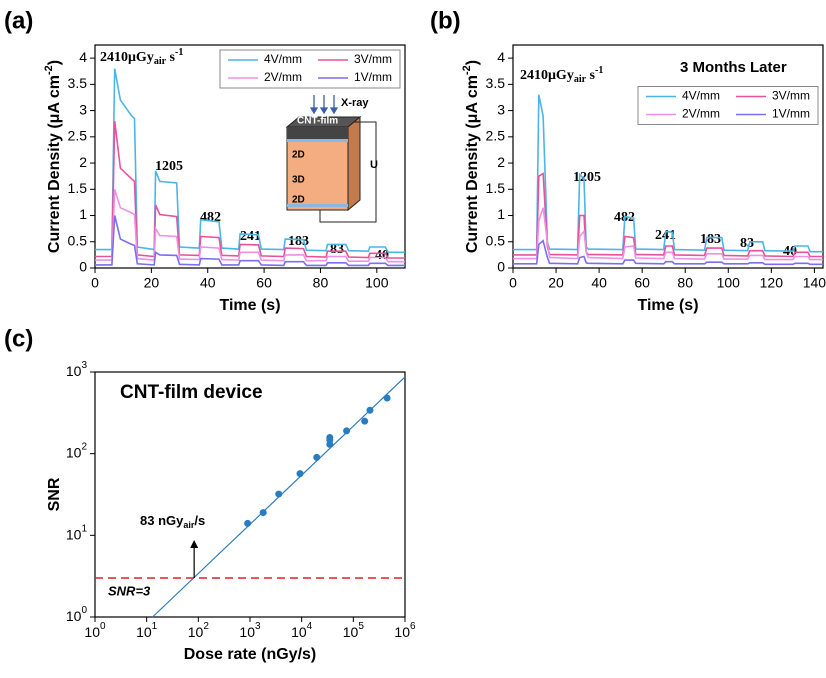 The height and width of the screenshot is (678, 826). I want to click on tick-exp: 2, so click(84, 446).